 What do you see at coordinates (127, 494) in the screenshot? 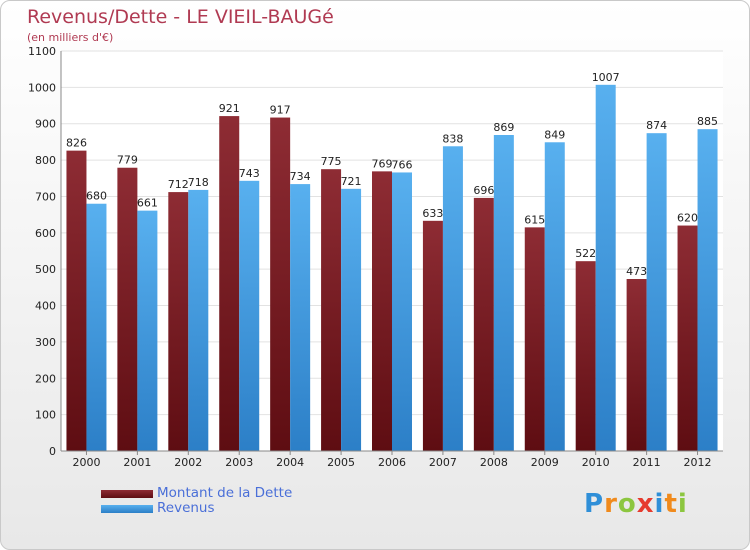
I see `legend-swatch-debt` at bounding box center [127, 494].